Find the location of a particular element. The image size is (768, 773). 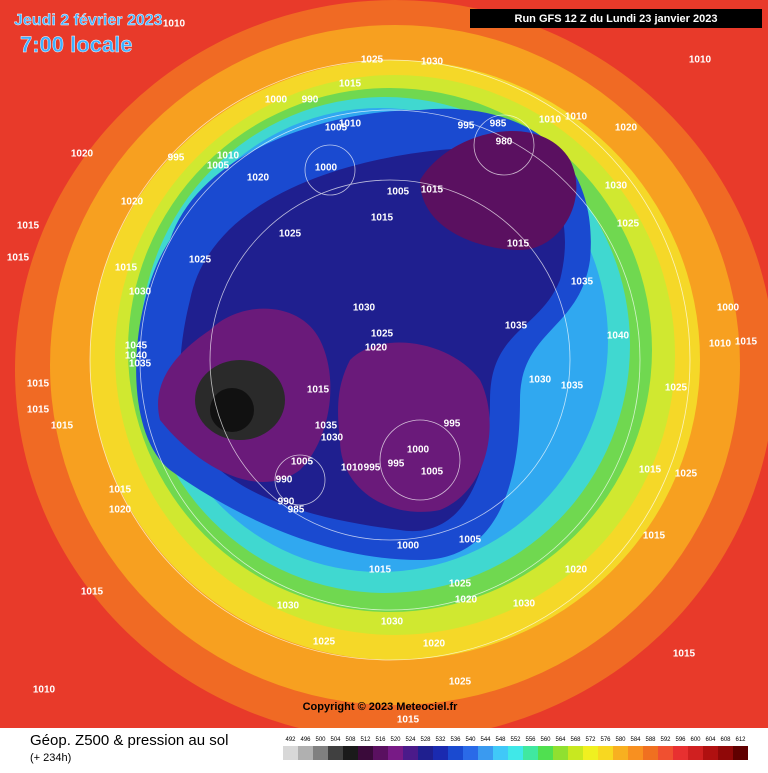

scale-label: 604 is located at coordinates (710, 740).